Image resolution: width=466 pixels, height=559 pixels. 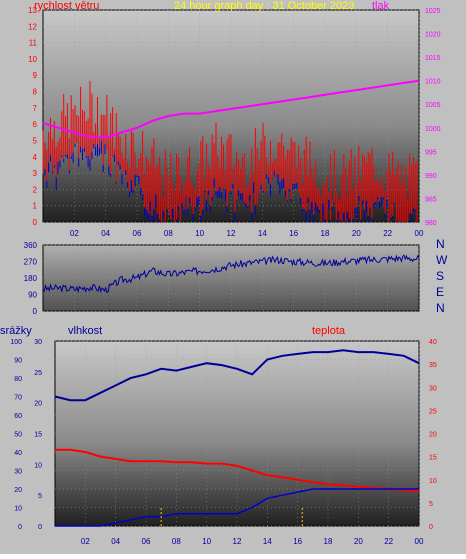 I want to click on direction-label-w: W, so click(x=442, y=260).